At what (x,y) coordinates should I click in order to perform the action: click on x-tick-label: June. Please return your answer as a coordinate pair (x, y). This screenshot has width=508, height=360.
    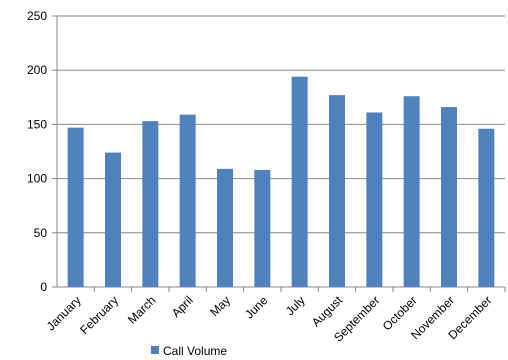
    Looking at the image, I should click on (256, 307).